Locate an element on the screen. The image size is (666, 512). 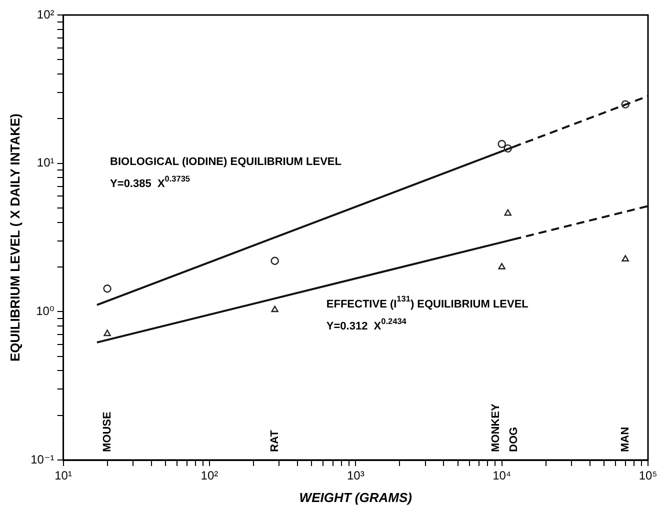
y-axis-title: EQUILIBRIUM LEVEL ( X DAILY INTAKE) is located at coordinates (14, 238).